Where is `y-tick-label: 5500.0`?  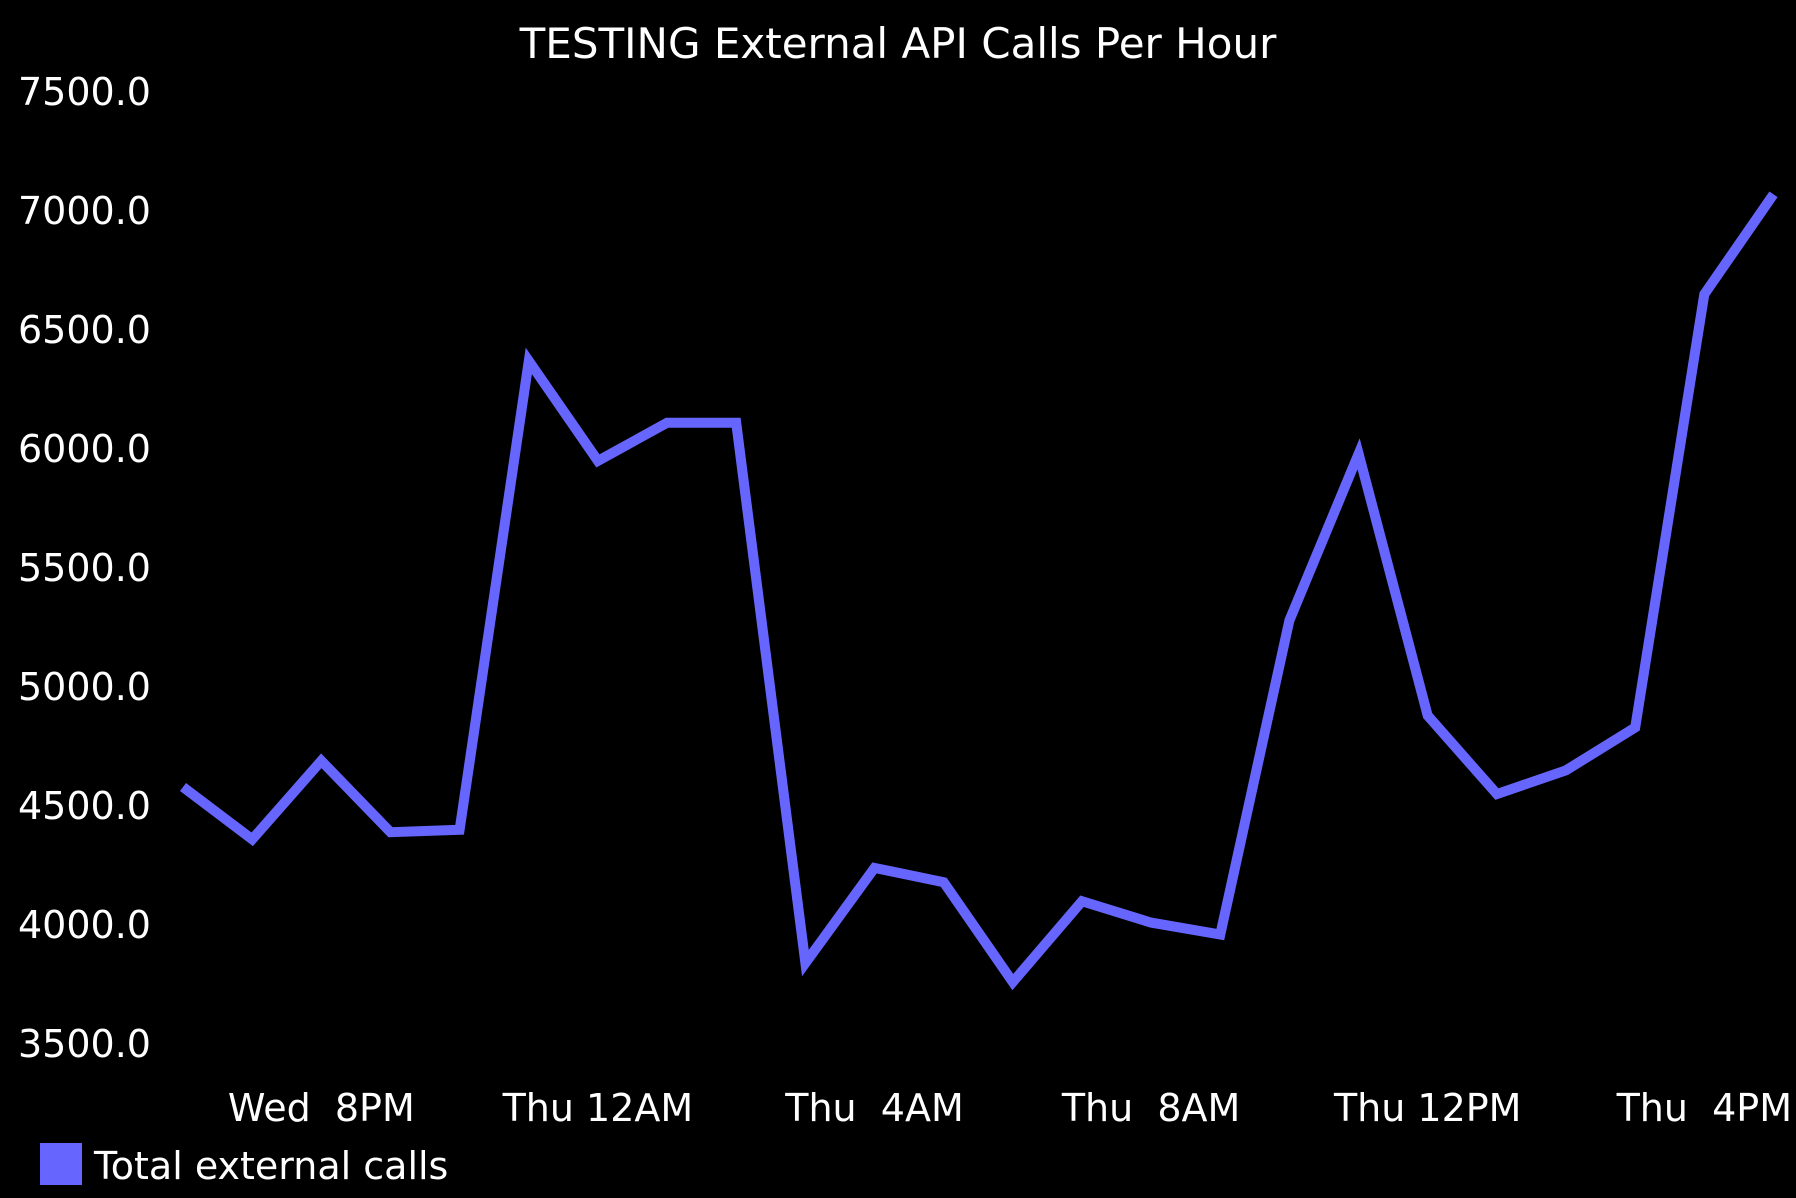 y-tick-label: 5500.0 is located at coordinates (84, 568).